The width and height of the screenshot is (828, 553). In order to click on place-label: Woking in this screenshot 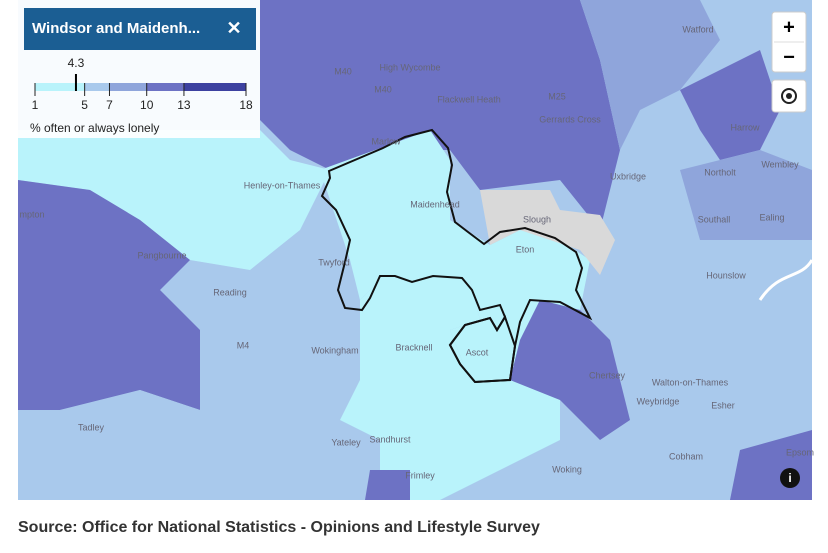, I will do `click(567, 469)`.